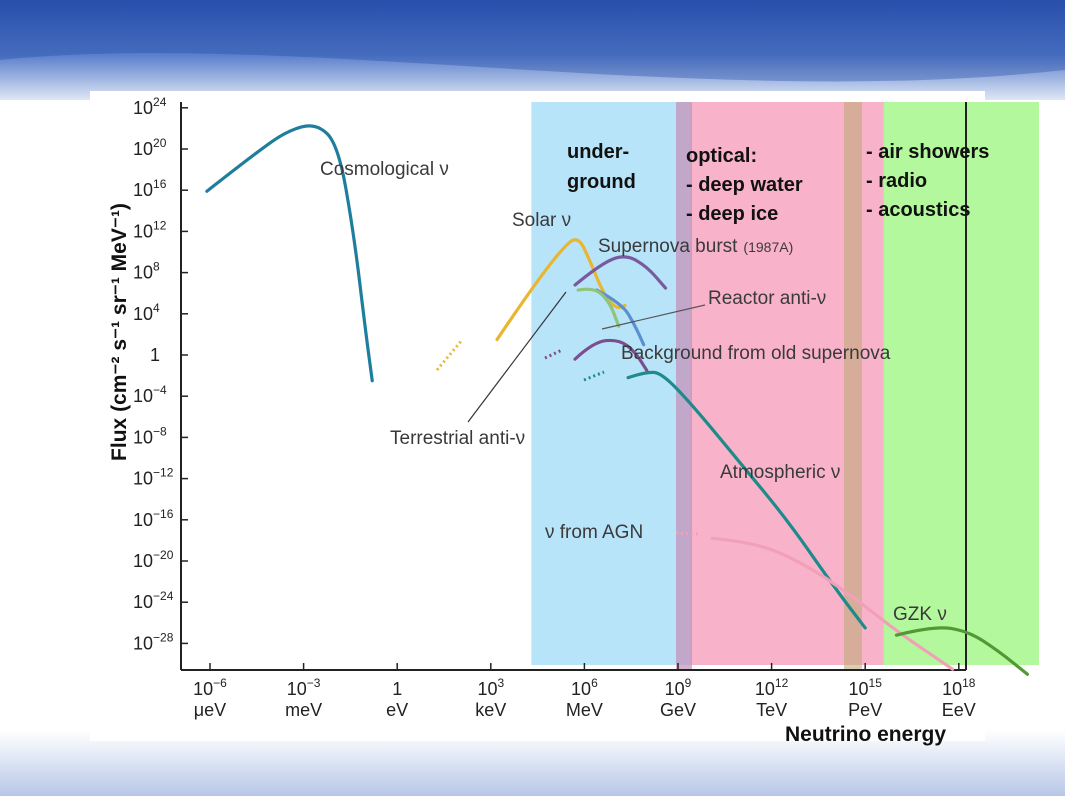 This screenshot has height=796, width=1065. What do you see at coordinates (688, 533) in the screenshot?
I see `series-agn-tail` at bounding box center [688, 533].